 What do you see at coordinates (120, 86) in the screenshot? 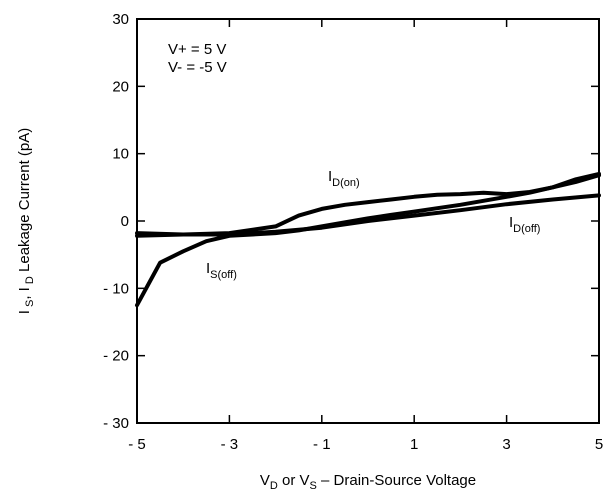
I see `y-tick-label: 20` at bounding box center [120, 86].